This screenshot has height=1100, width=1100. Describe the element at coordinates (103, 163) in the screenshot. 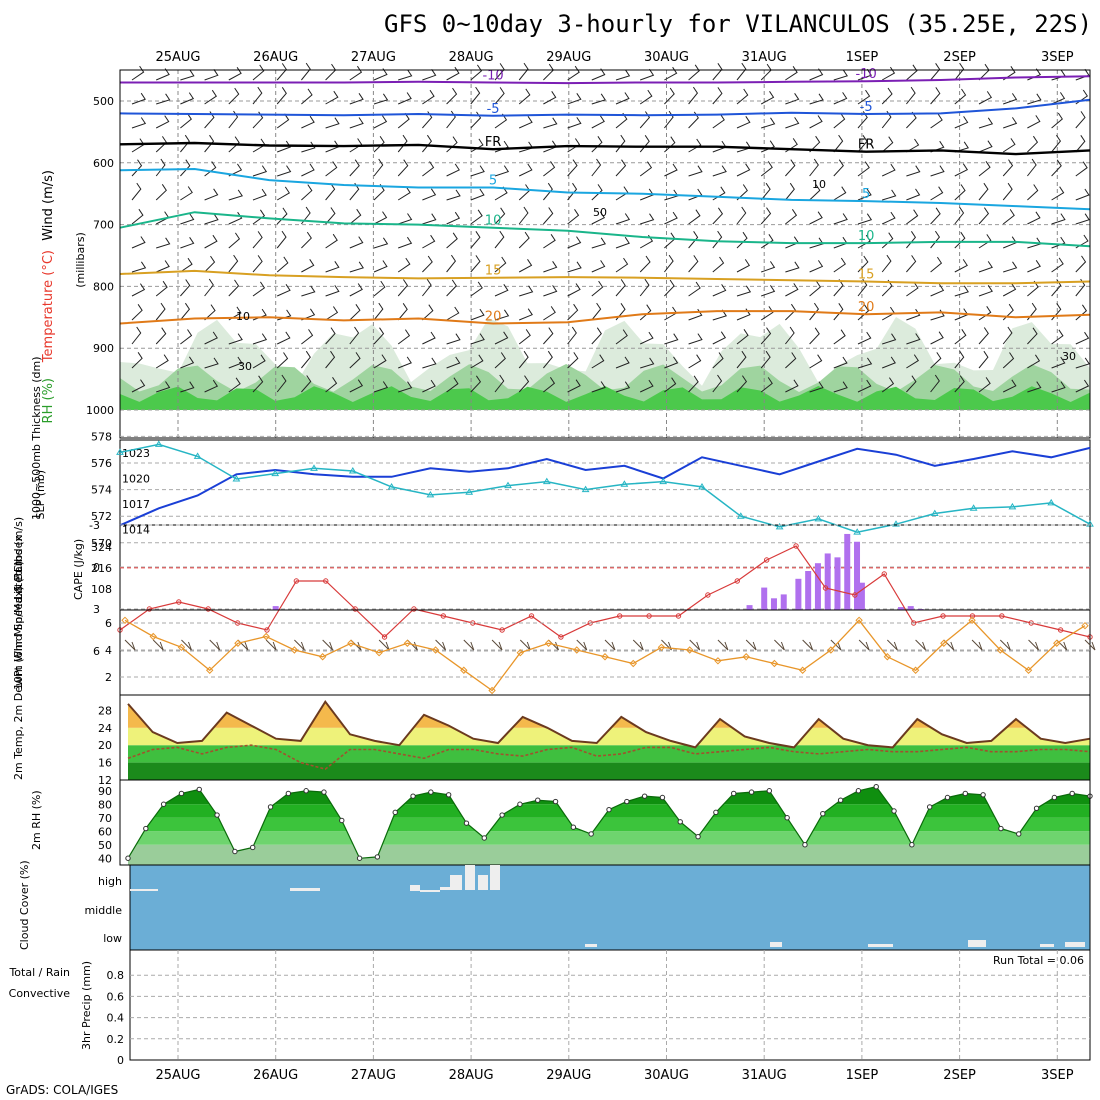

I see `pressure-tick-label: 600` at that location.